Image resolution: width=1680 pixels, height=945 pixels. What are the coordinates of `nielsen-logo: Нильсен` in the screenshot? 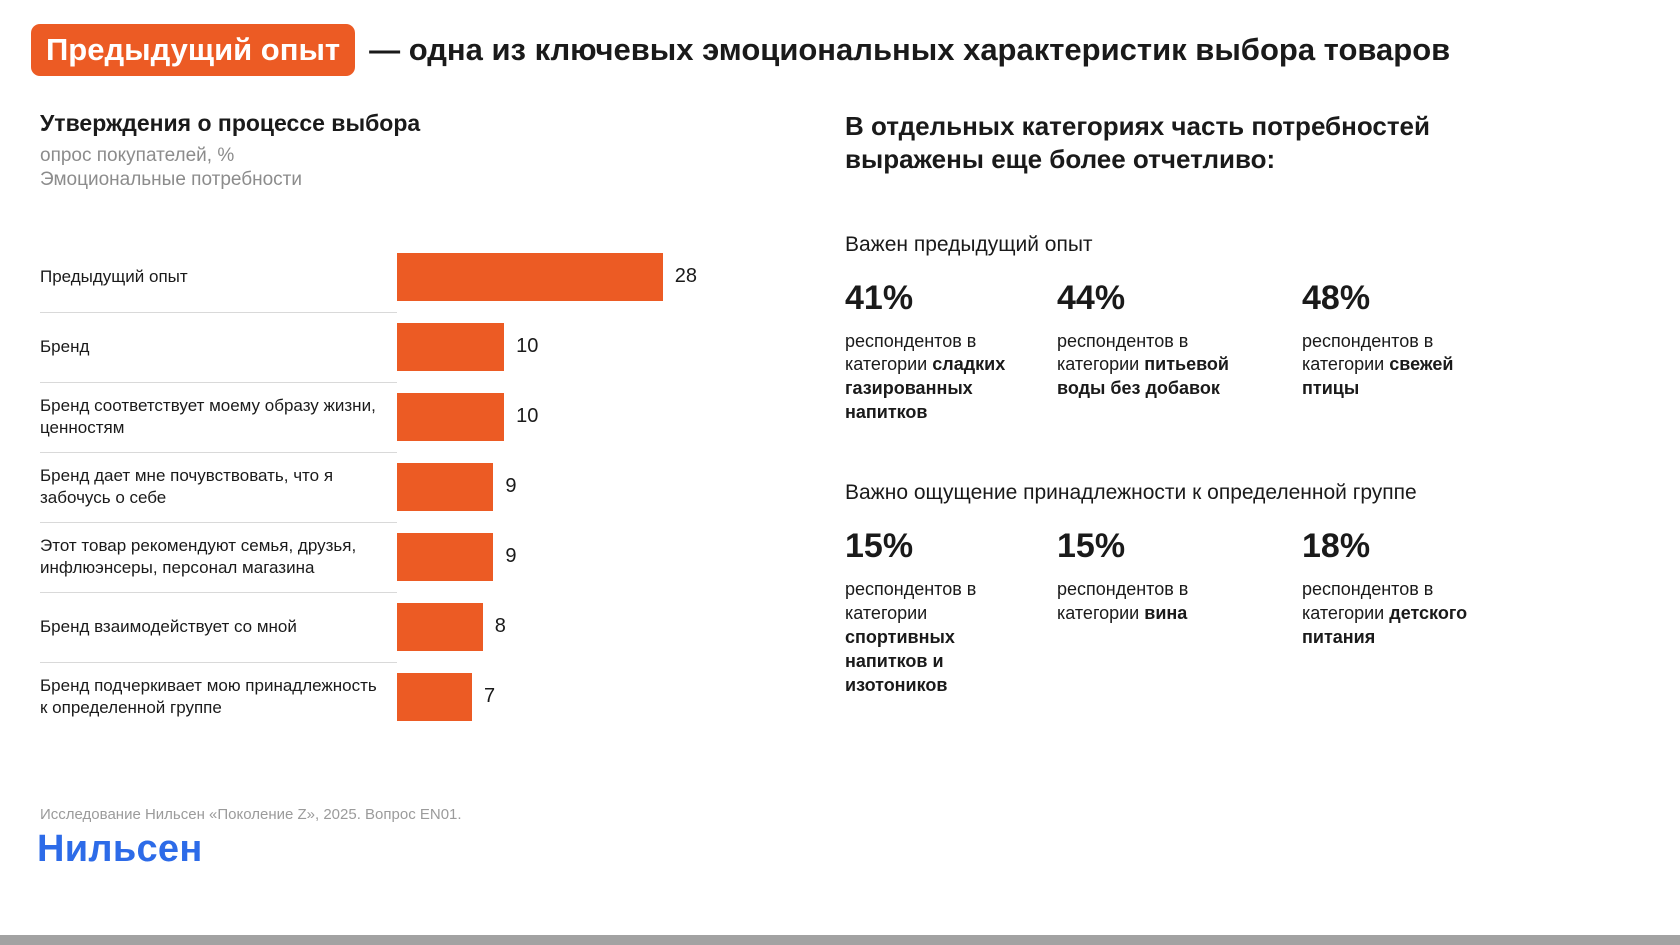 It's located at (120, 849).